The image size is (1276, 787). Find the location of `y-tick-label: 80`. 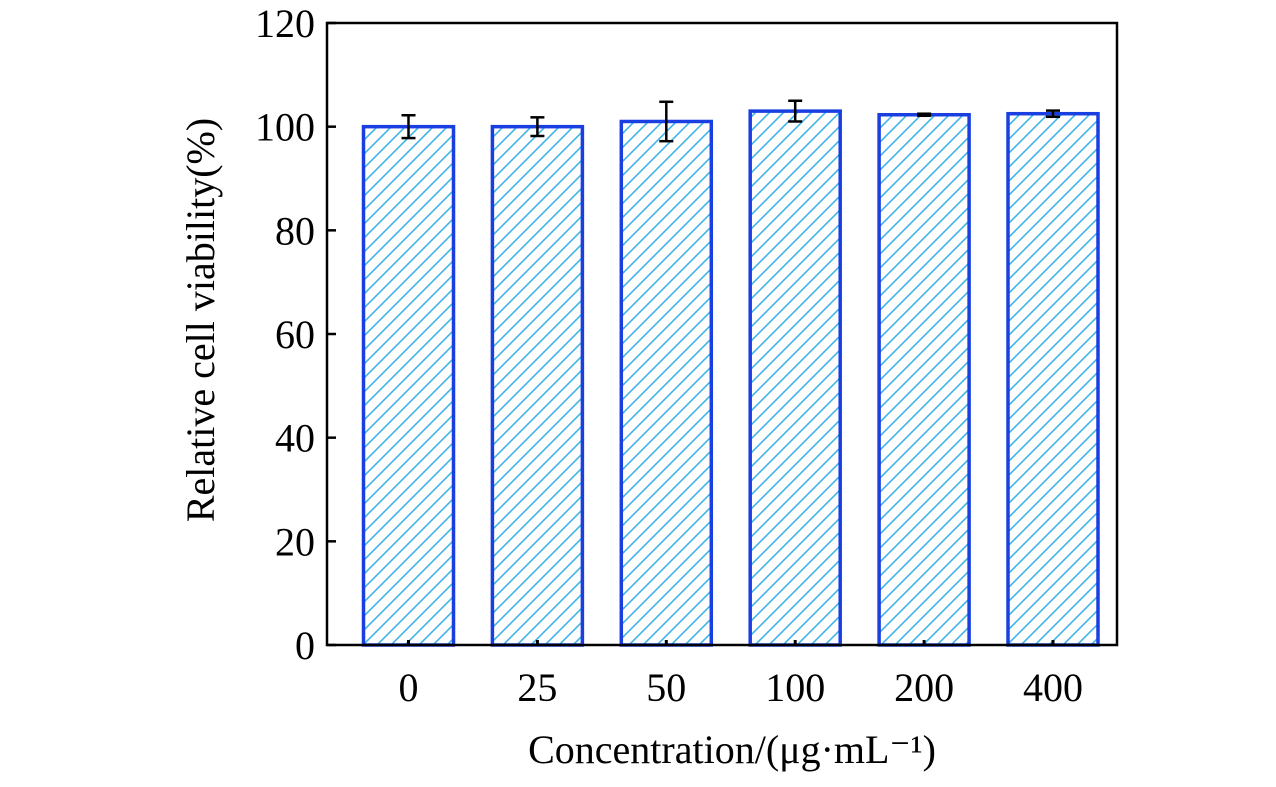

y-tick-label: 80 is located at coordinates (295, 230).